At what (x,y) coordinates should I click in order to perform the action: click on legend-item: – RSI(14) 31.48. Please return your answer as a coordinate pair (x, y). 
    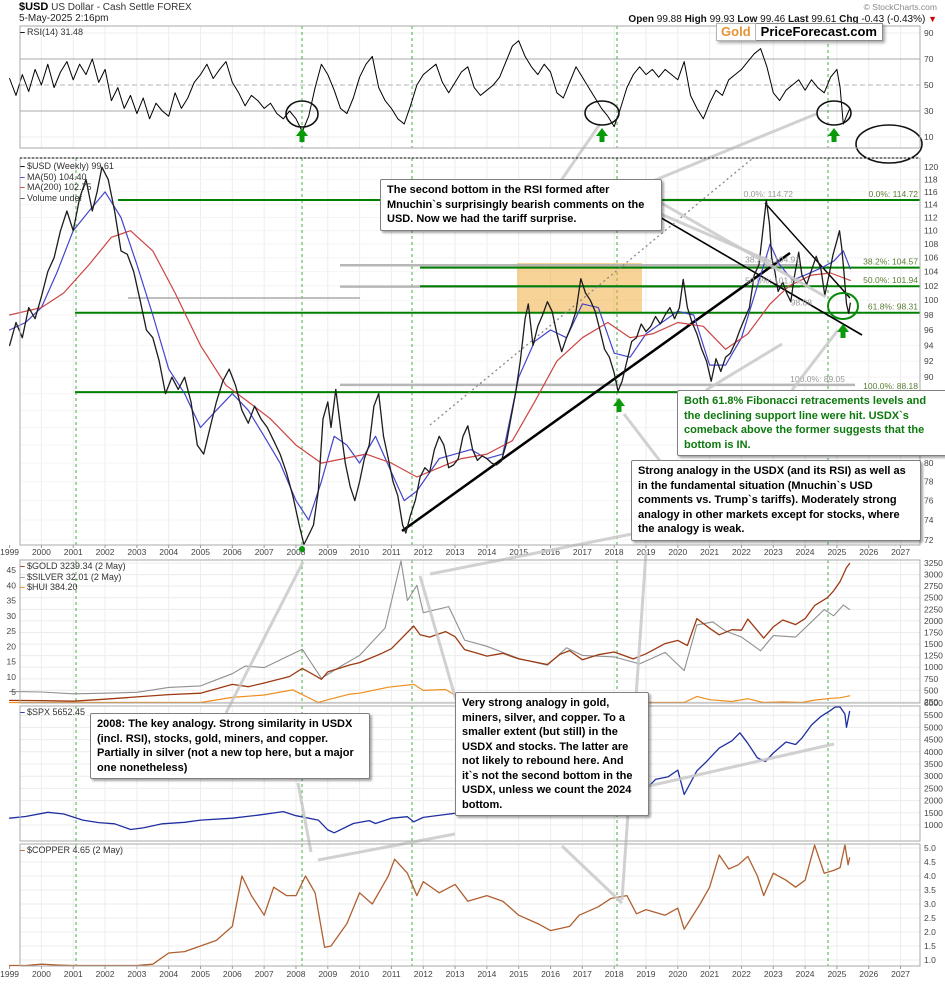
    Looking at the image, I should click on (52, 32).